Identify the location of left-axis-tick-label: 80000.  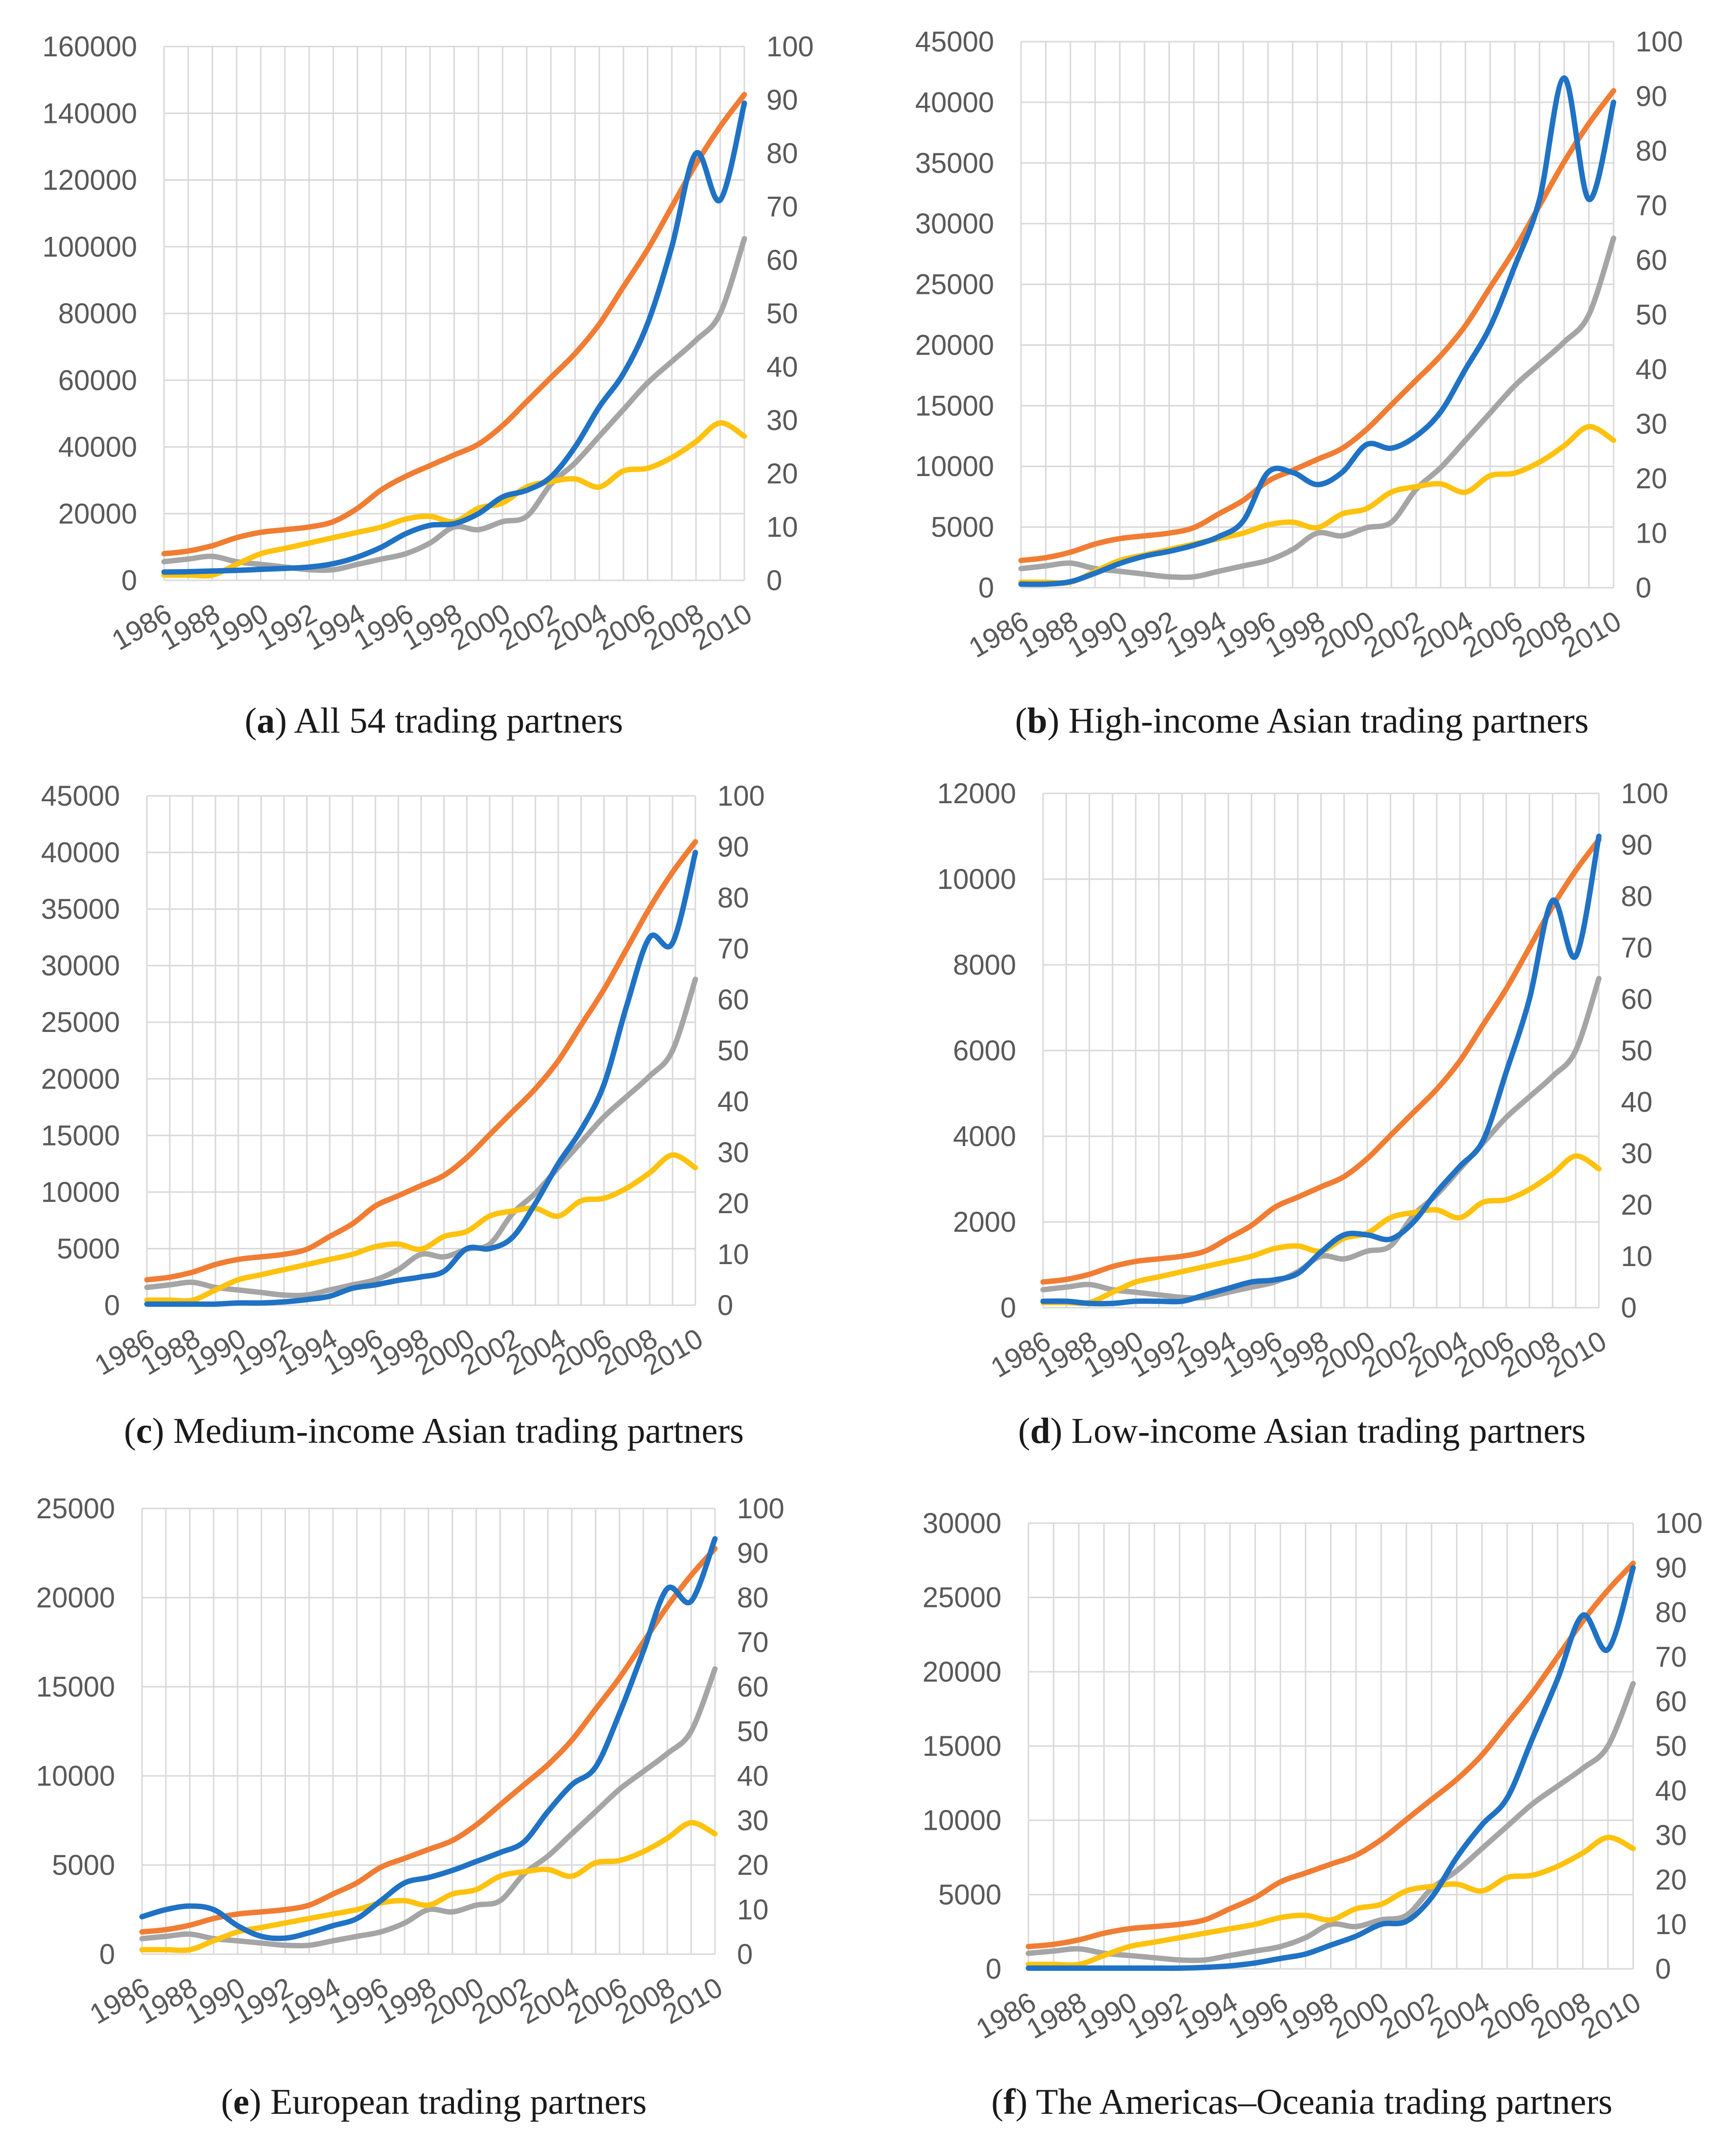
(97, 314).